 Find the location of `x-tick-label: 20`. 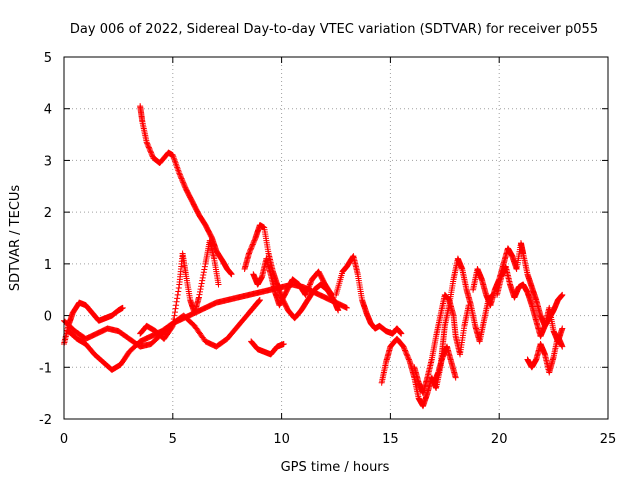

x-tick-label: 20 is located at coordinates (499, 439).